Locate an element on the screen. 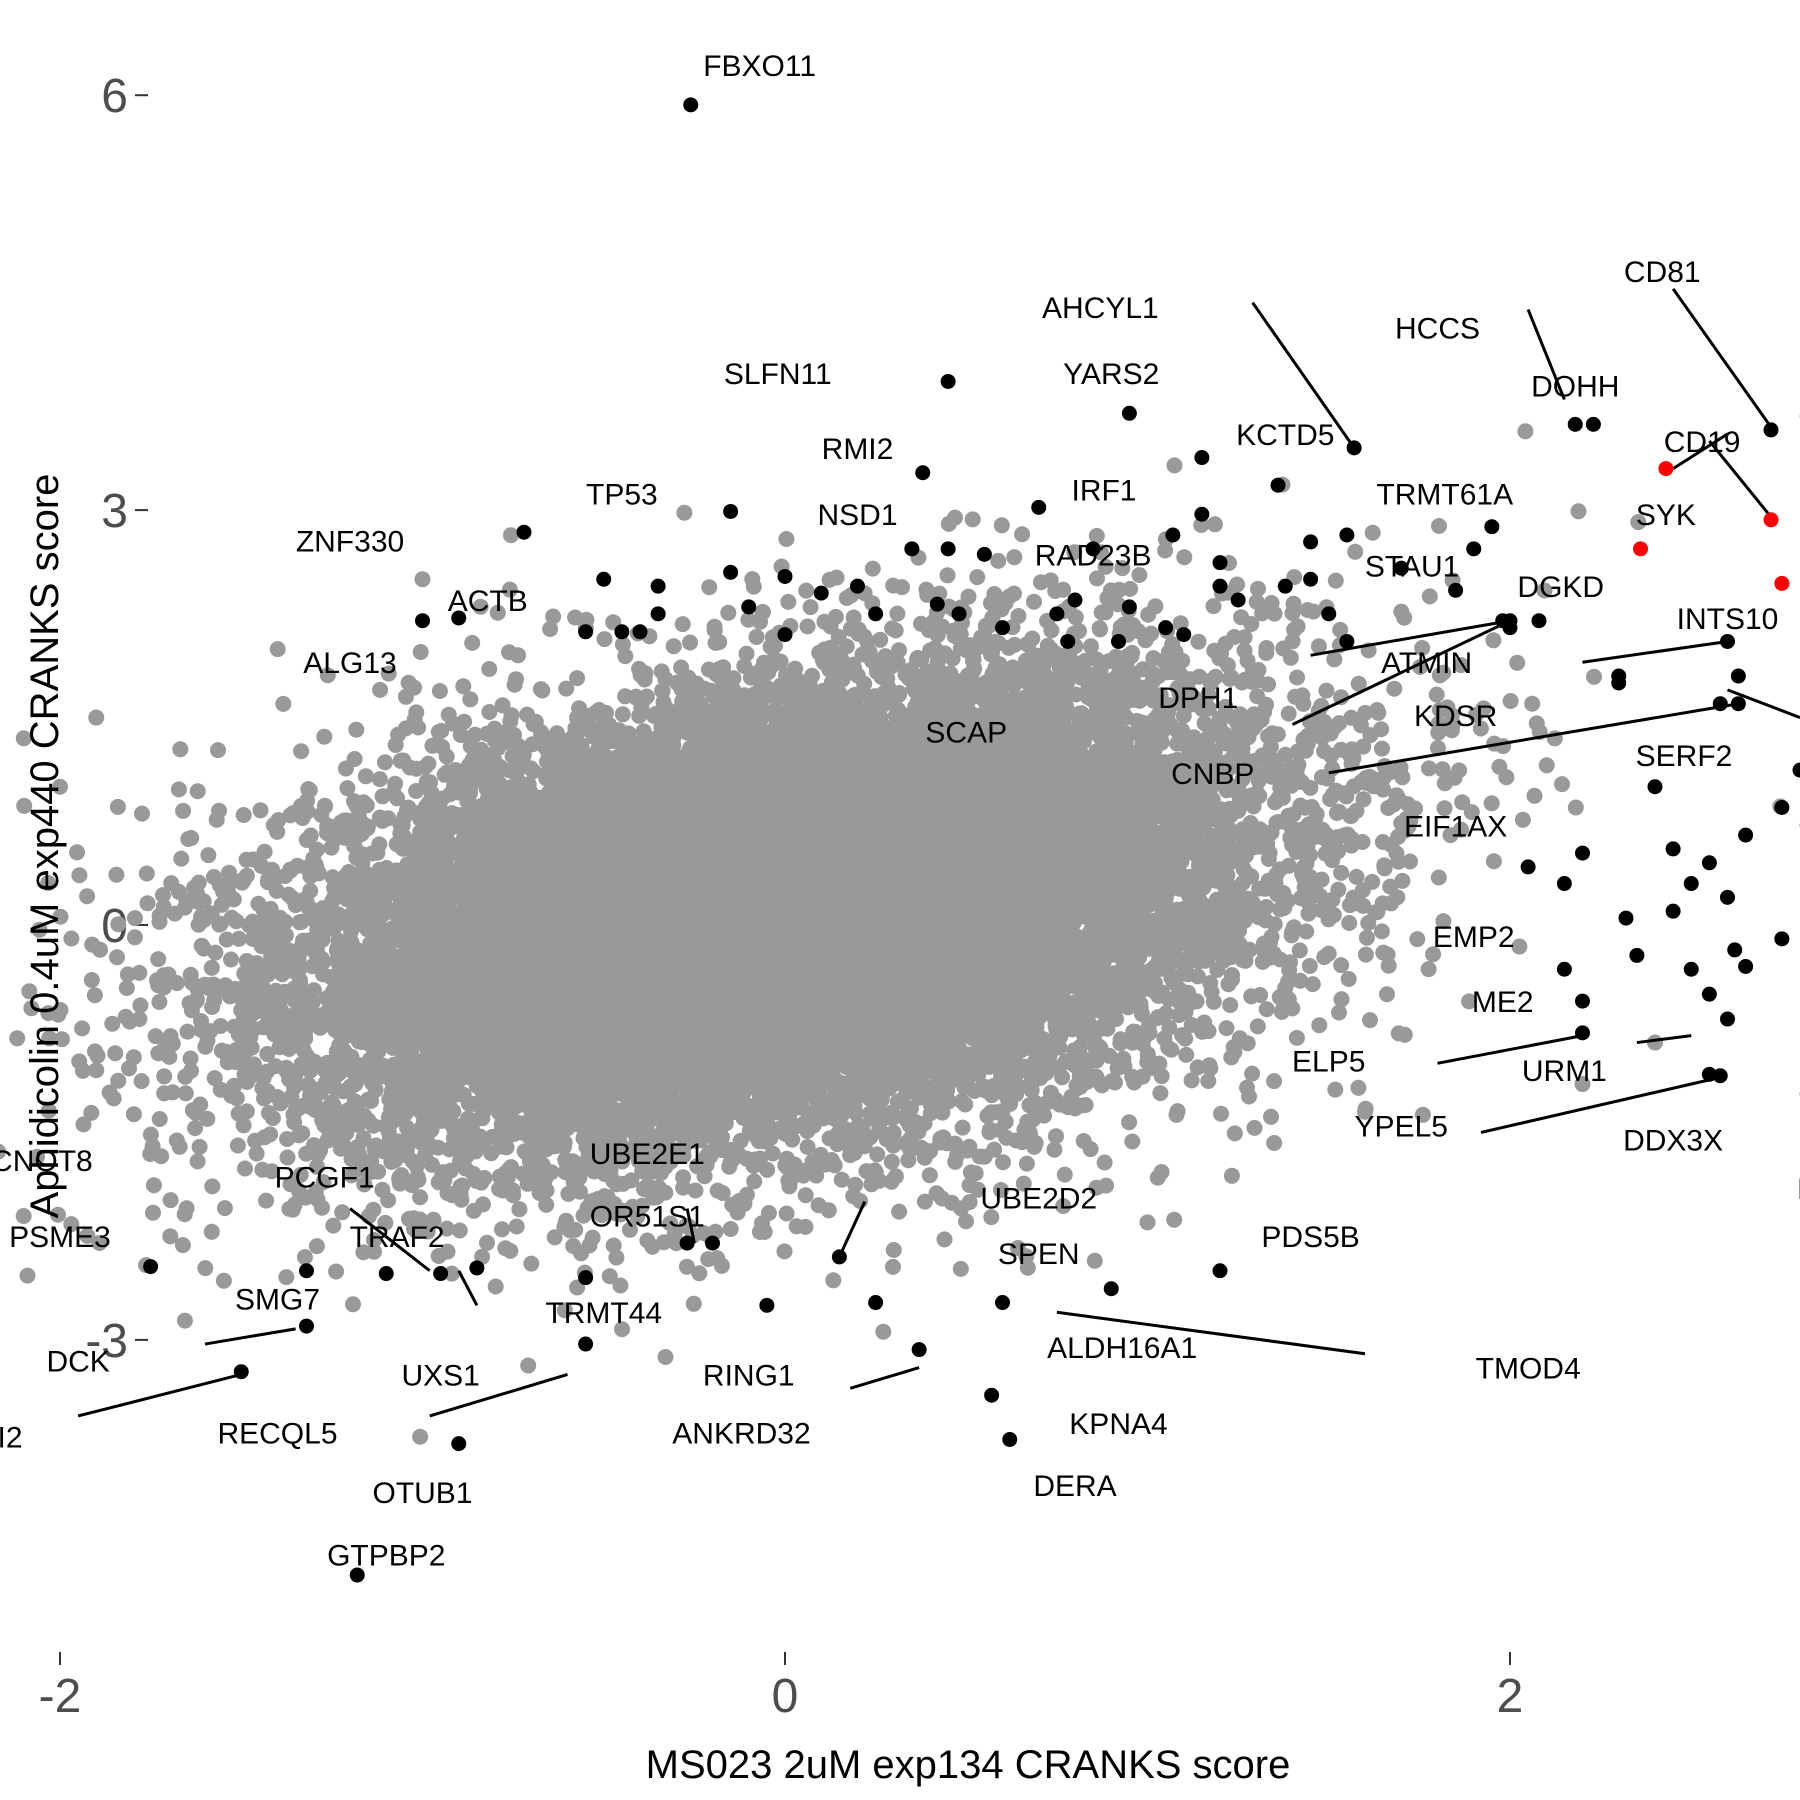  x-tick-label: 0 is located at coordinates (785, 1696).